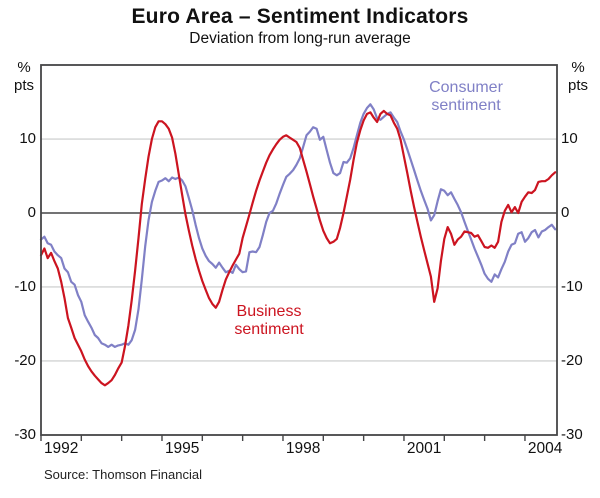  I want to click on y-axis-unit-left: % pts, so click(24, 77).